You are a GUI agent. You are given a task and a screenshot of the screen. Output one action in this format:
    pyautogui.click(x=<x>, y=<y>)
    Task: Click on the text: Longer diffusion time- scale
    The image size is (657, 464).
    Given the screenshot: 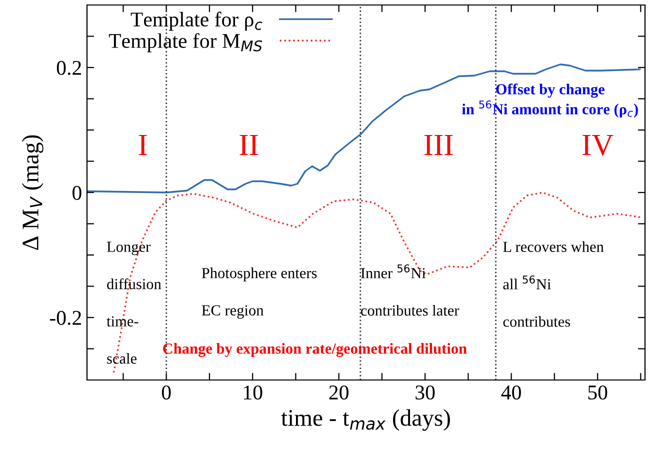 What is the action you would take?
    pyautogui.click(x=134, y=303)
    